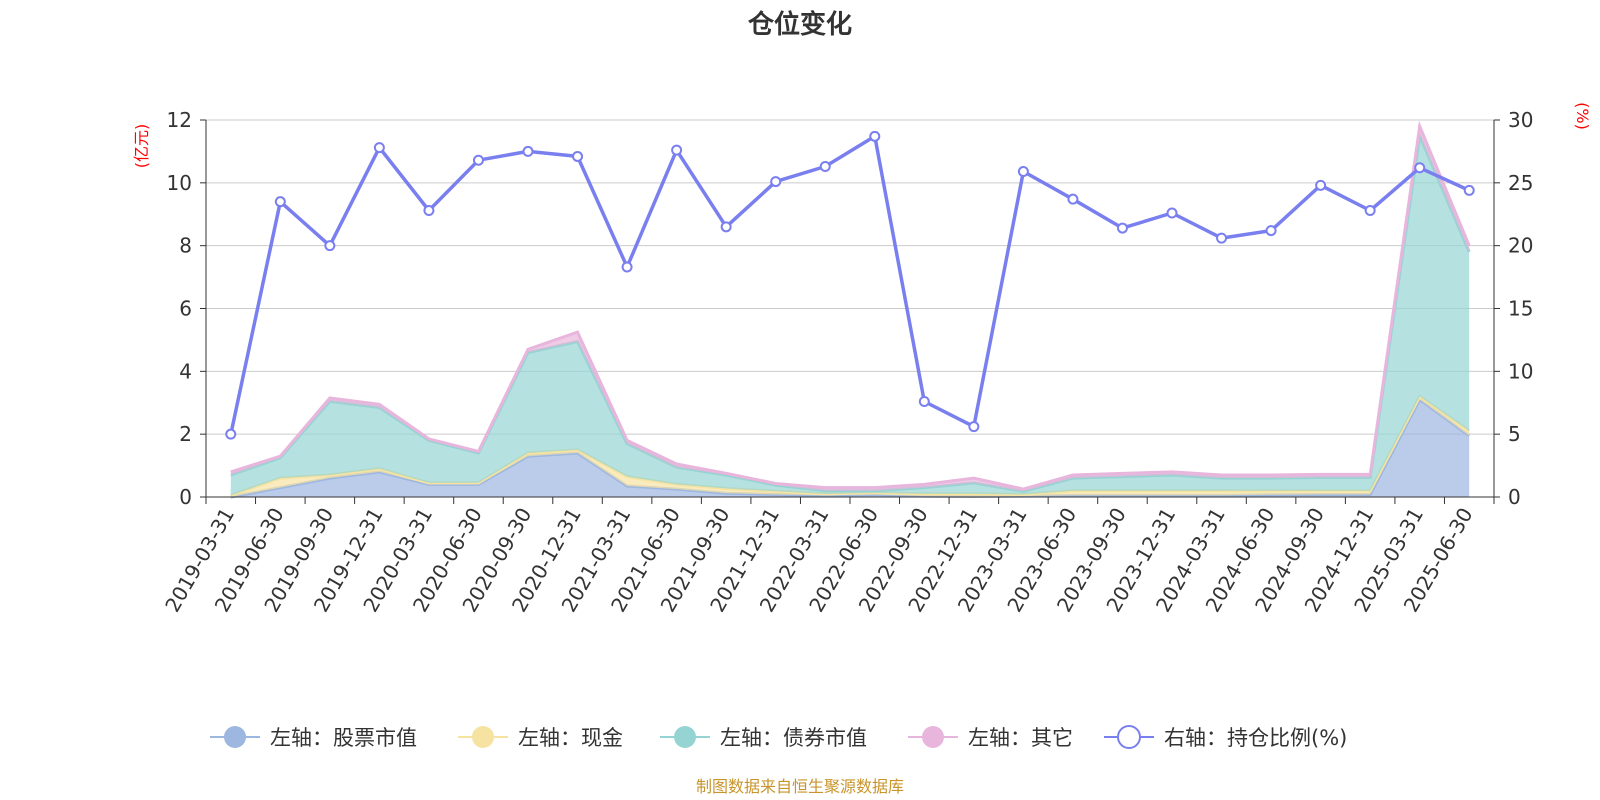  I want to click on legend-label: 左轴：股票市值, so click(343, 738).